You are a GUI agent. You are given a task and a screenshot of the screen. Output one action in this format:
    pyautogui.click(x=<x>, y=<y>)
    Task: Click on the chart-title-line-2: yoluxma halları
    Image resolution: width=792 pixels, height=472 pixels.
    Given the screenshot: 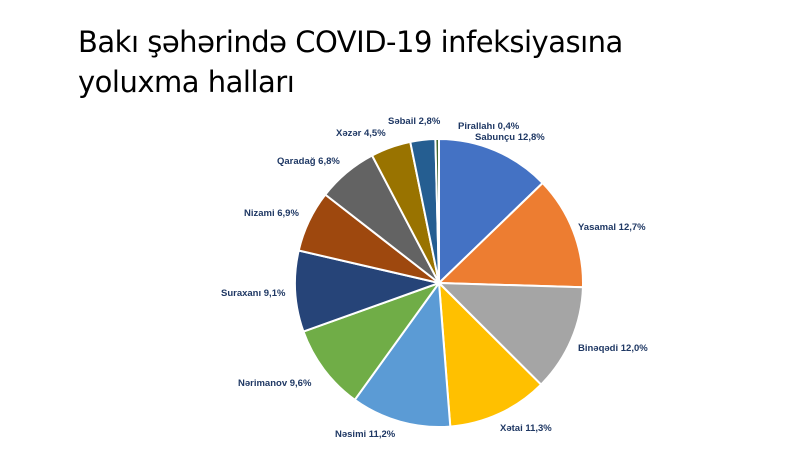 What is the action you would take?
    pyautogui.click(x=186, y=82)
    